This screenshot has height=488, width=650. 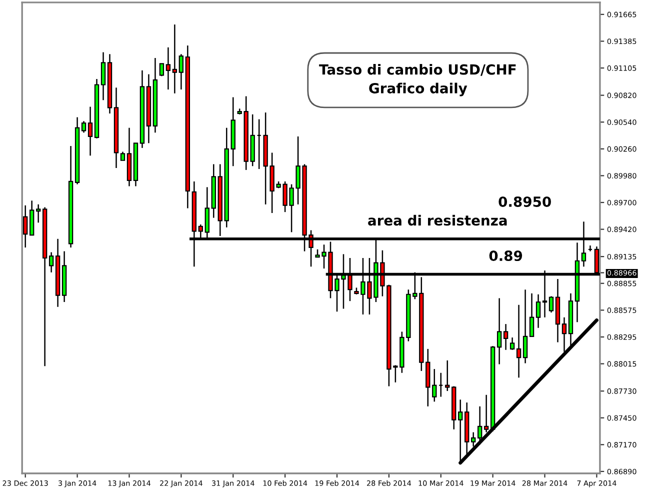 What do you see at coordinates (505, 256) in the screenshot?
I see `ref-line-label: 0.89` at bounding box center [505, 256].